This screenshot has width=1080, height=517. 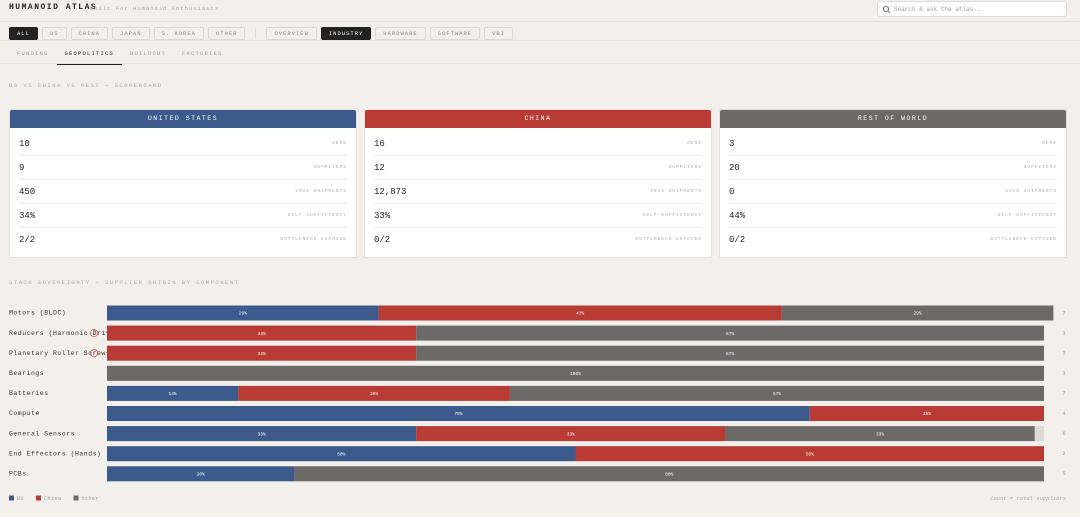 What do you see at coordinates (64, 333) in the screenshot?
I see `category-label: Reducers (Harmonic Drive)` at bounding box center [64, 333].